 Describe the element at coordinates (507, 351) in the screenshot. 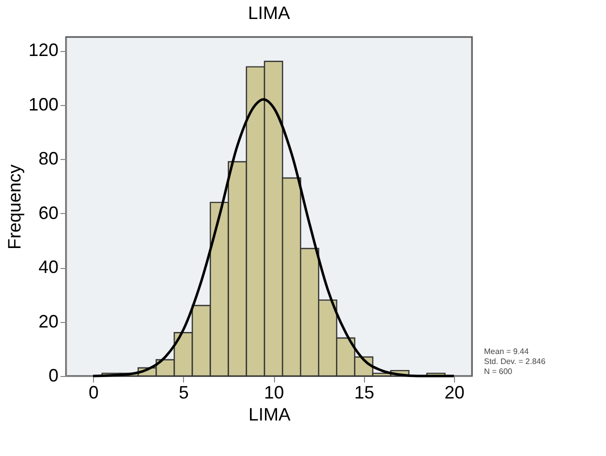

I see `text: Mean = 9.44` at that location.